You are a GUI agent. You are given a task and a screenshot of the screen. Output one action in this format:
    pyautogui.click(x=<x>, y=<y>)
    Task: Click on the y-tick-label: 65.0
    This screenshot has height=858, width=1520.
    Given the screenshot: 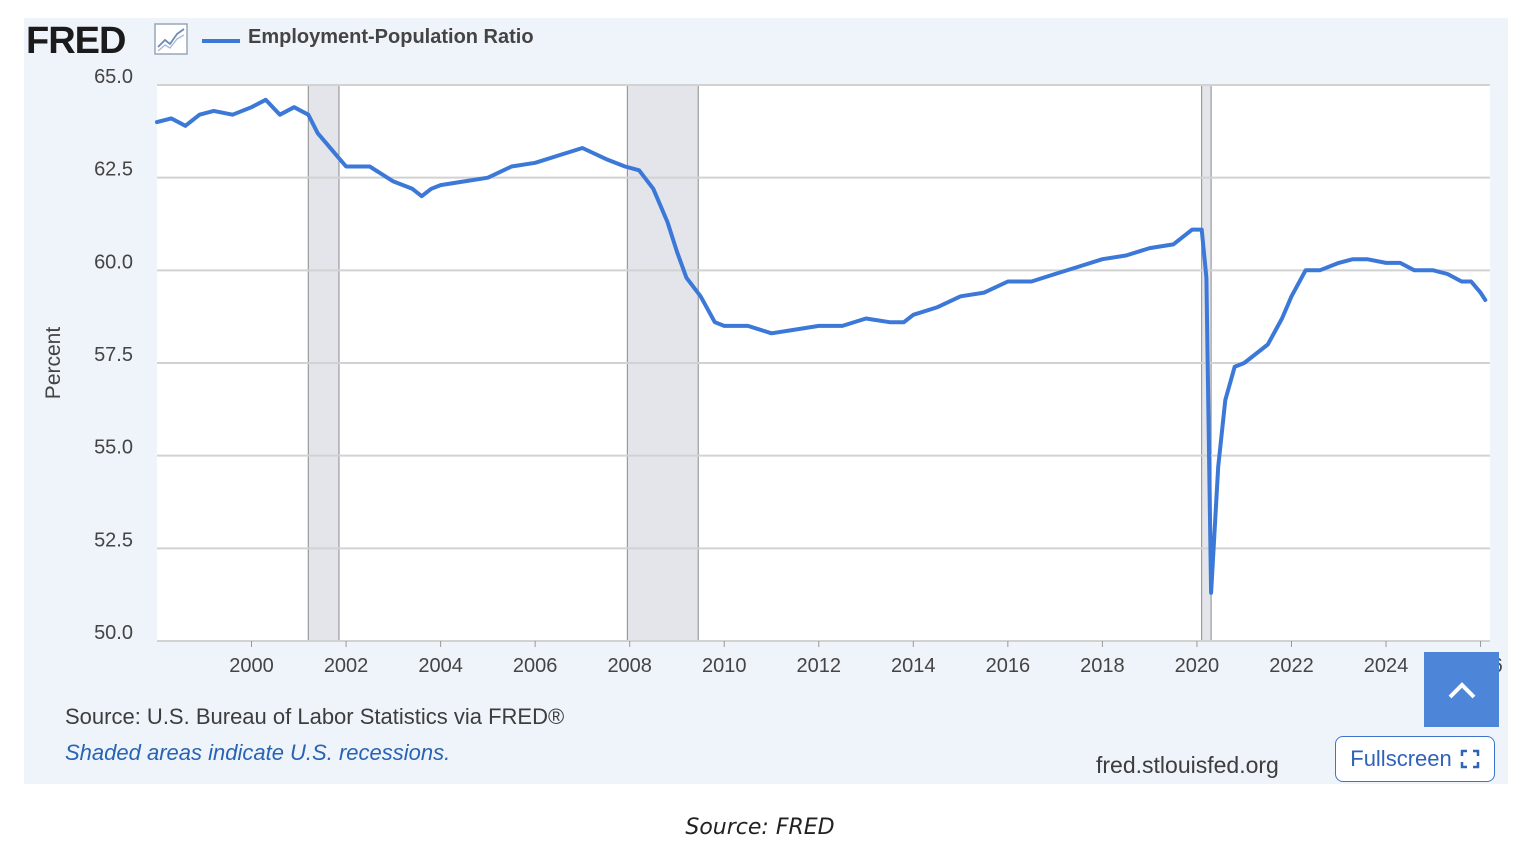 What is the action you would take?
    pyautogui.click(x=113, y=77)
    